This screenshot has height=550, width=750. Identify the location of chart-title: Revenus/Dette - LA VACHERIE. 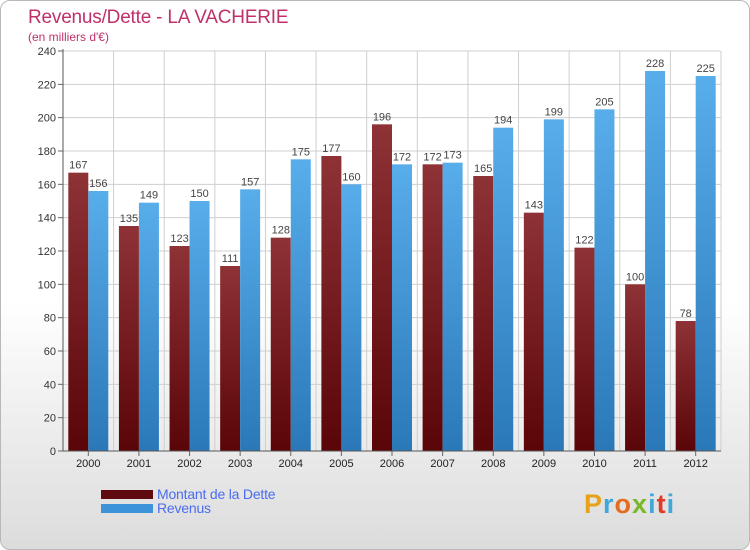
(158, 17).